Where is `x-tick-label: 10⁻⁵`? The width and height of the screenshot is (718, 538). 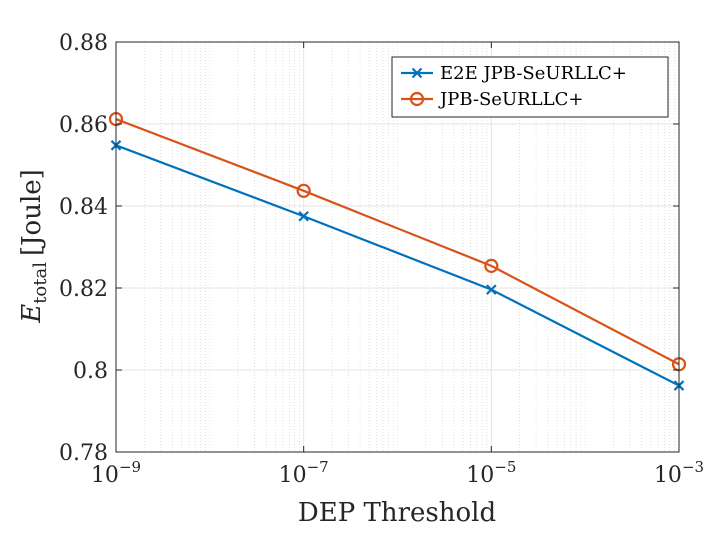
x-tick-label: 10⁻⁵ is located at coordinates (491, 473).